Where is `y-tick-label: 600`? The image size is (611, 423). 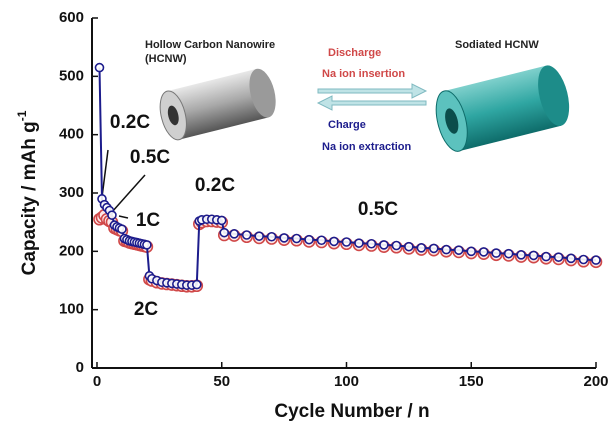
y-tick-label: 600 is located at coordinates (71, 17).